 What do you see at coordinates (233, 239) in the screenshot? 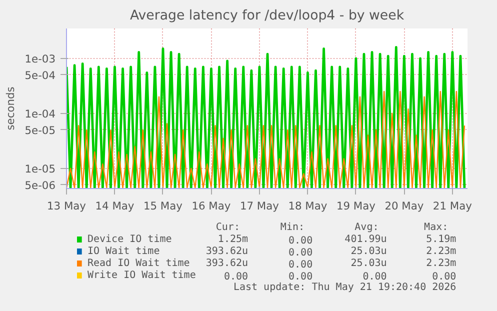
I see `text: 1.25m` at bounding box center [233, 239].